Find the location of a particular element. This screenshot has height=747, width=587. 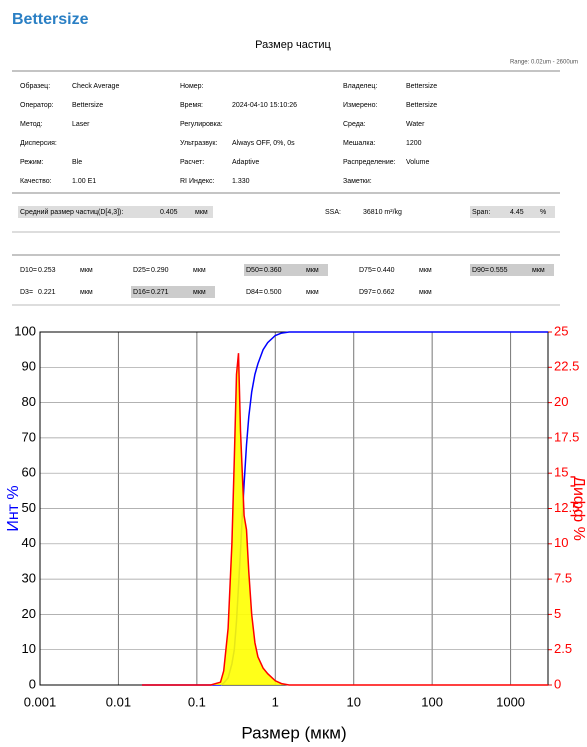

info-label: Владелец: is located at coordinates (360, 86).